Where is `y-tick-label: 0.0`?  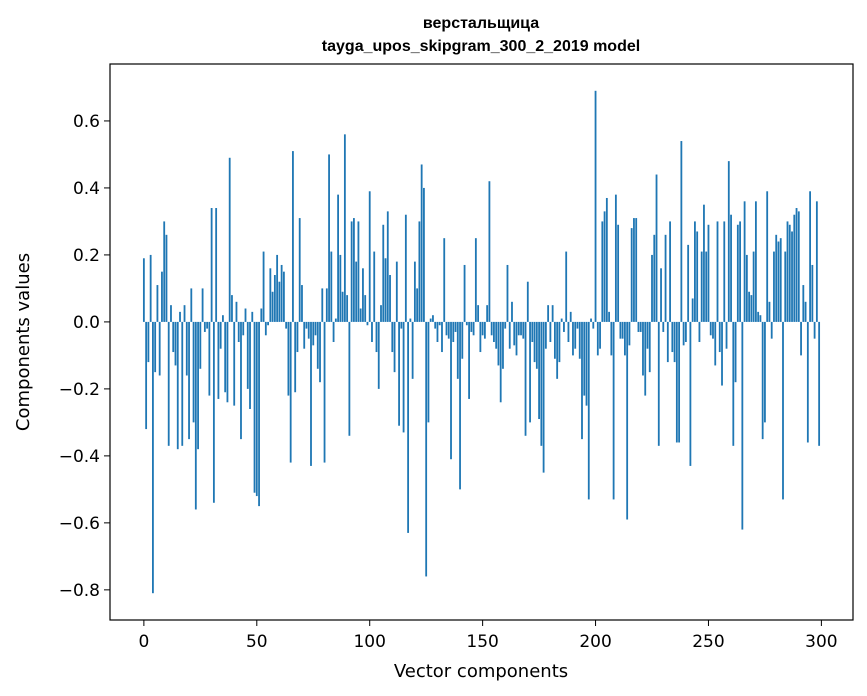 y-tick-label: 0.0 is located at coordinates (86, 323).